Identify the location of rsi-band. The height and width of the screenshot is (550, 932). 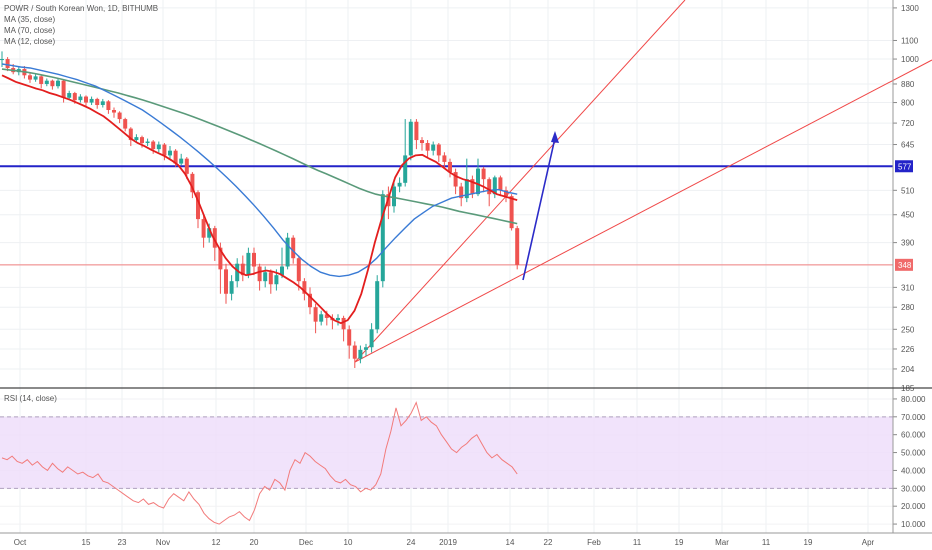
(446, 452).